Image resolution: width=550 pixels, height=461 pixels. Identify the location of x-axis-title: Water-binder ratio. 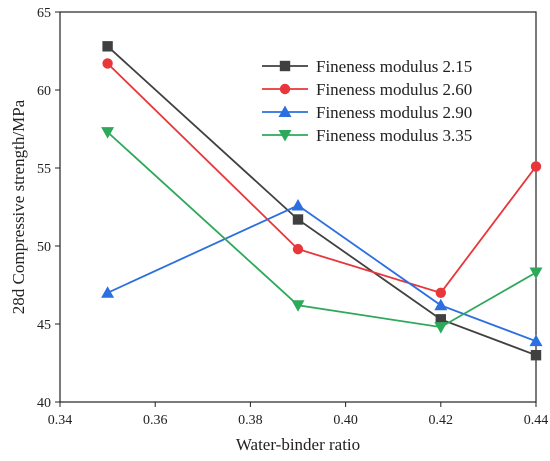
(298, 444).